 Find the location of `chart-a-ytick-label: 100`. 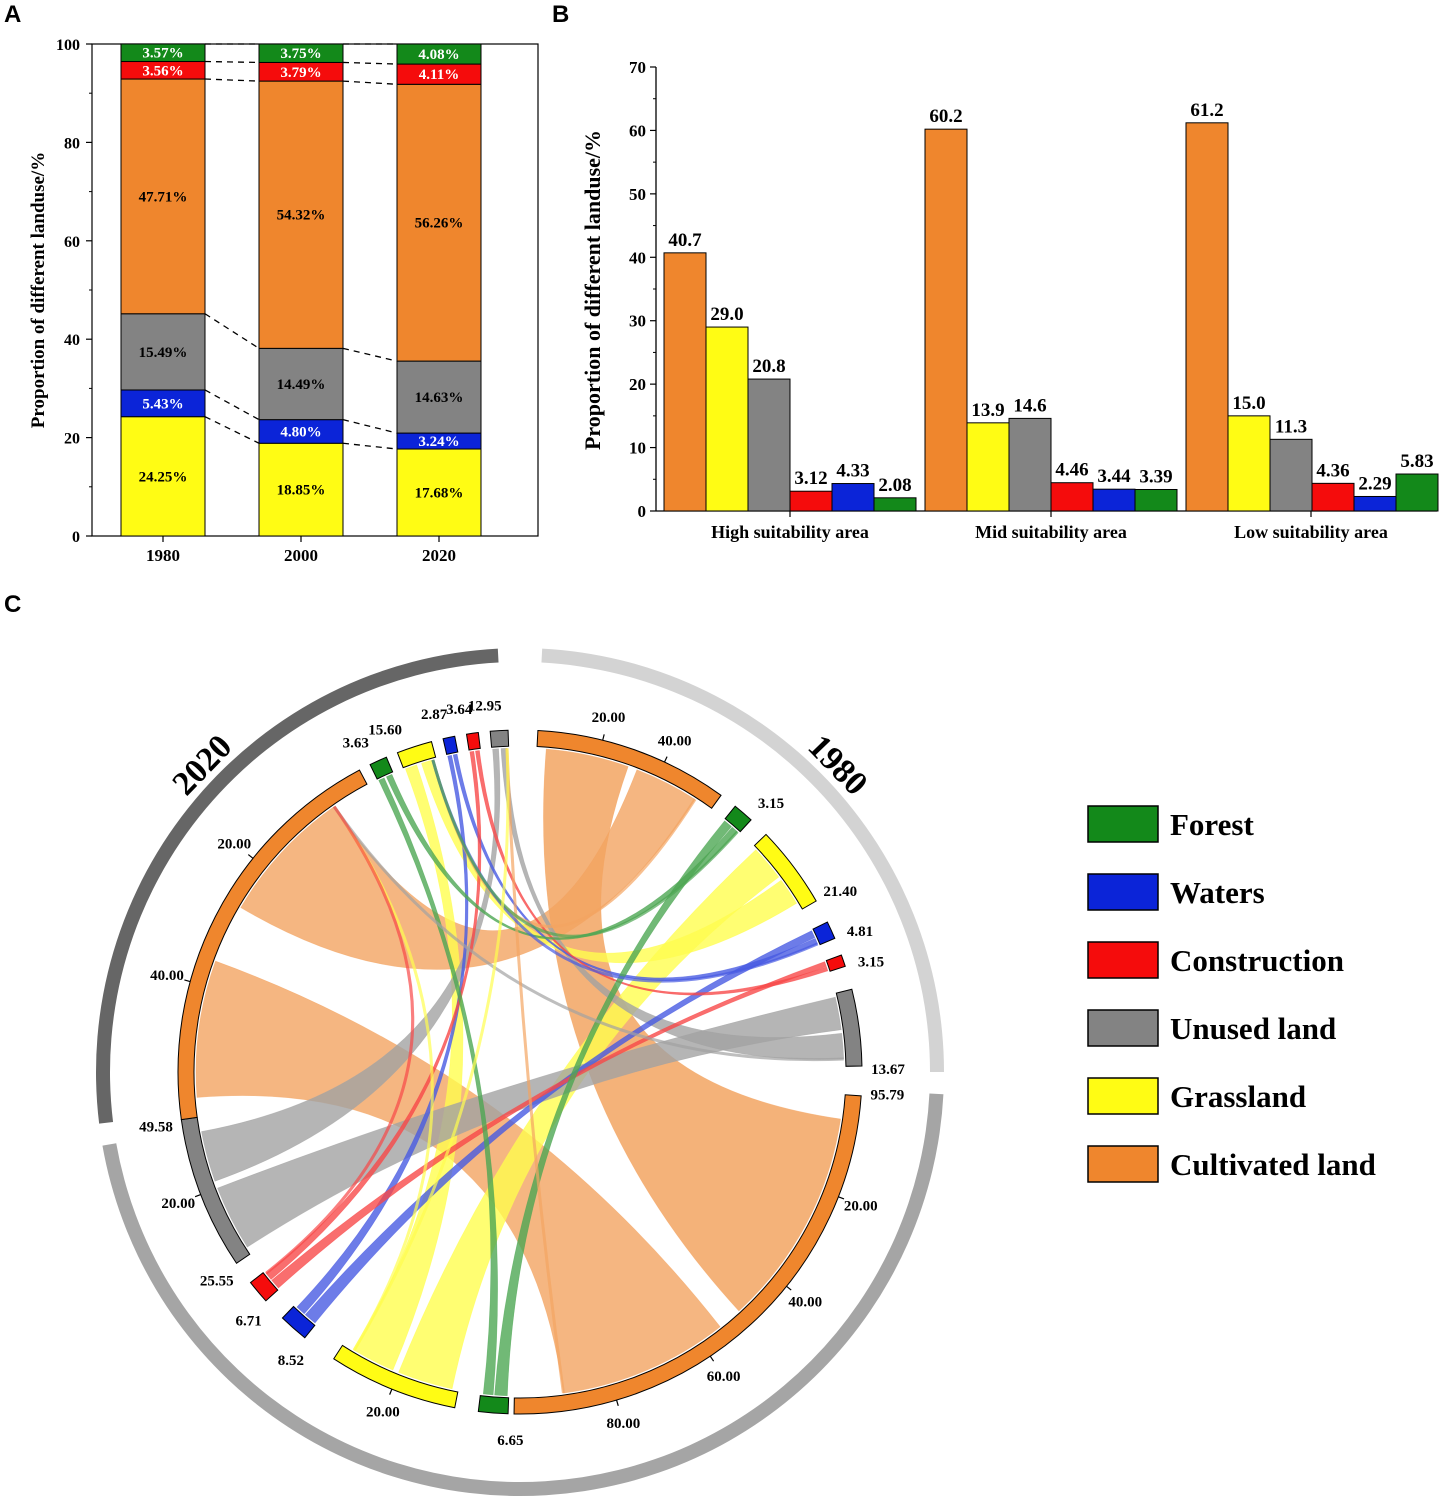

chart-a-ytick-label: 100 is located at coordinates (68, 45).